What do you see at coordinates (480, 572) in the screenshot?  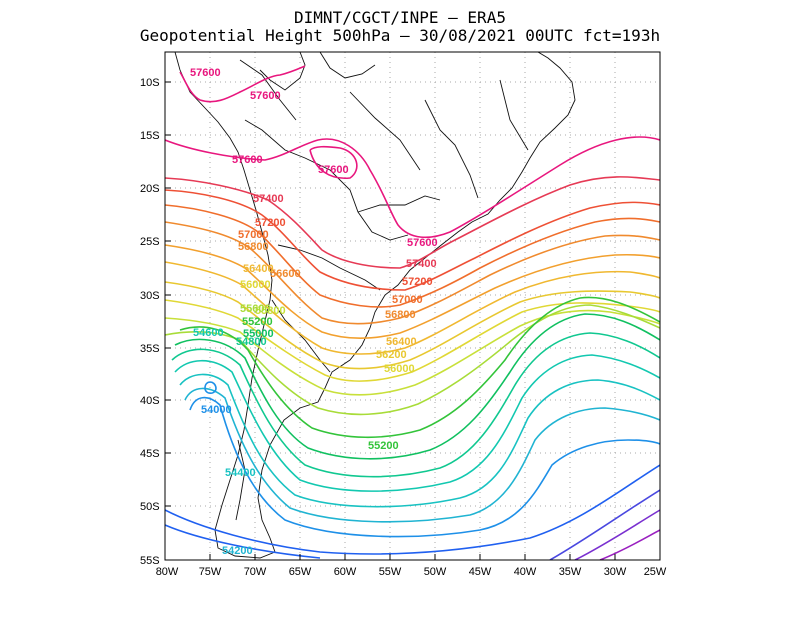 I see `lon-label: 45W` at bounding box center [480, 572].